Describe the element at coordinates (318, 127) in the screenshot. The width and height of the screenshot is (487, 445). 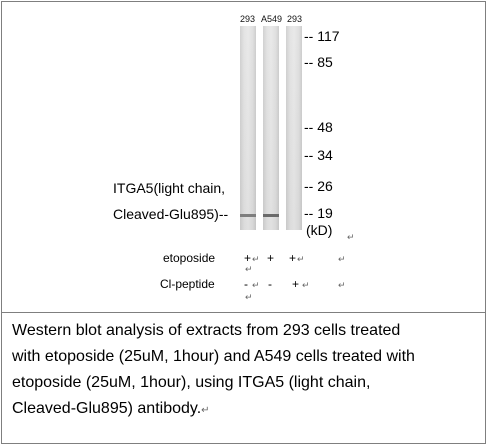
I see `marker-48: -- 48` at that location.